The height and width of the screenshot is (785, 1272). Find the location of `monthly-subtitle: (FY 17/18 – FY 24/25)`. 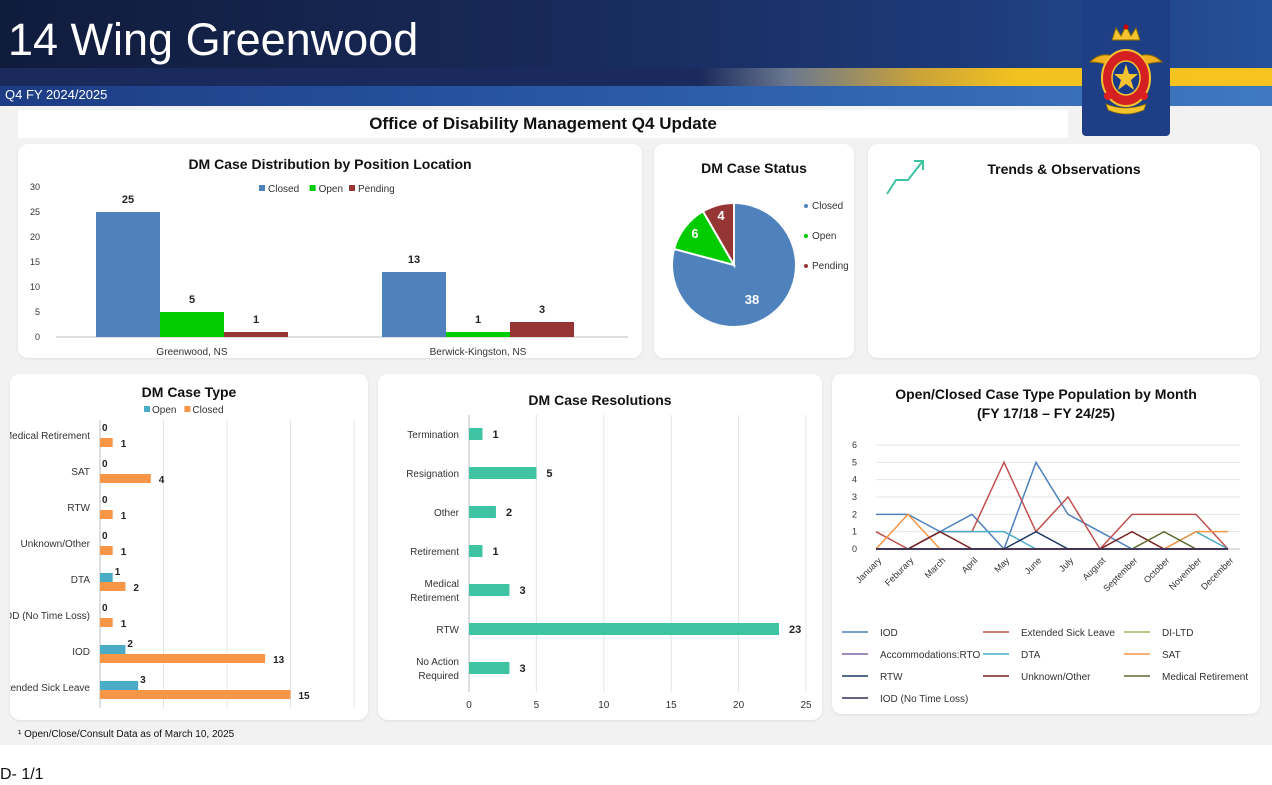

monthly-subtitle: (FY 17/18 – FY 24/25) is located at coordinates (1045, 413).